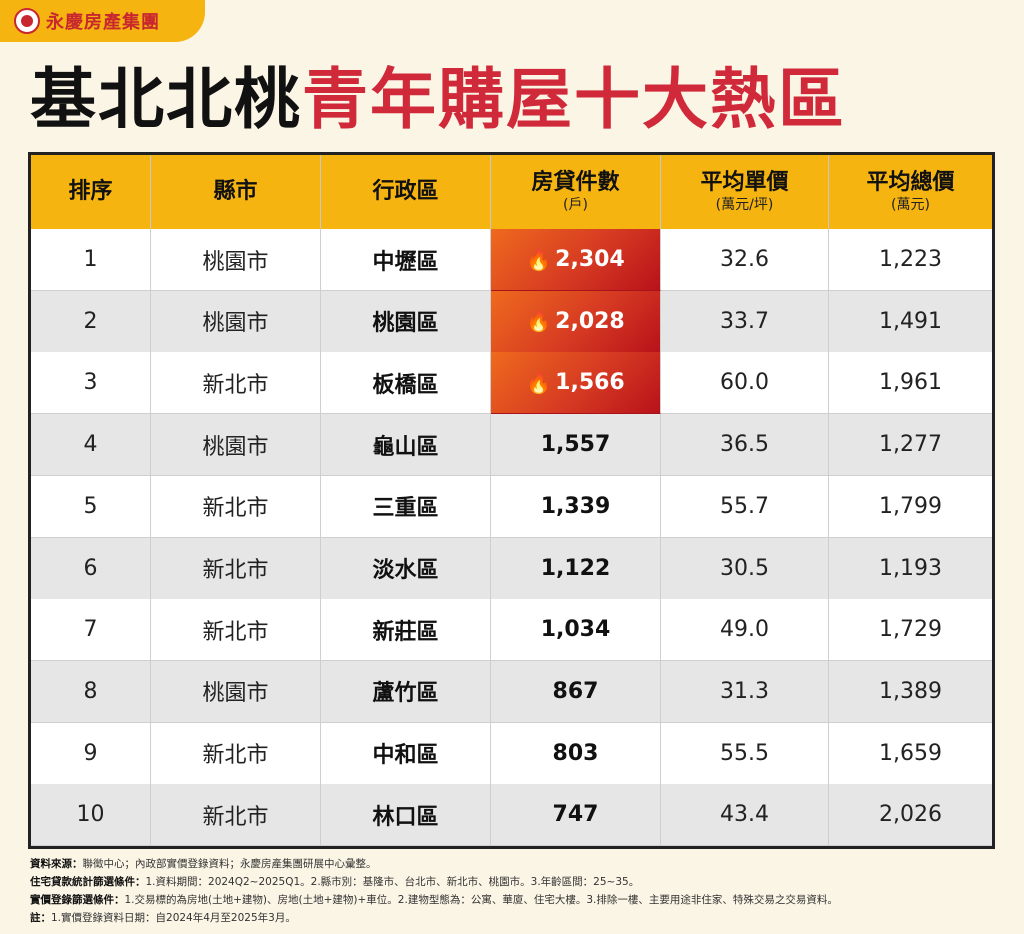  I want to click on brand-name: 永慶房產集團, so click(103, 22).